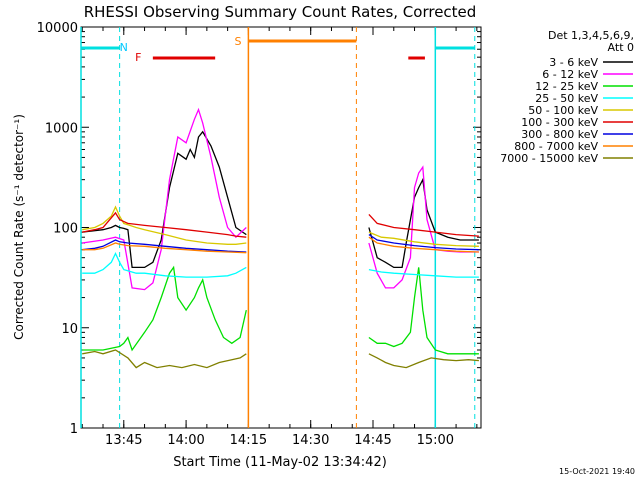  What do you see at coordinates (549, 158) in the screenshot?
I see `legend-label: 7000 - 15000 keV` at bounding box center [549, 158].